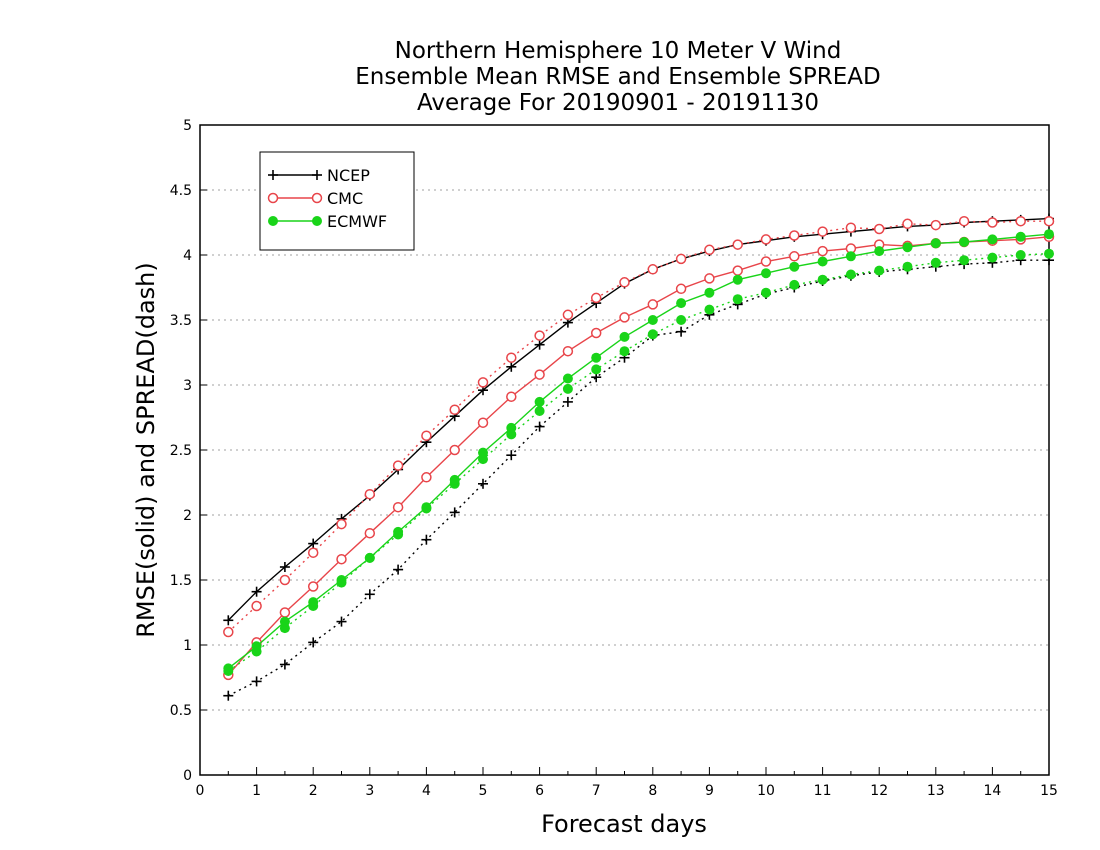 This screenshot has width=1100, height=850. Describe the element at coordinates (200, 791) in the screenshot. I see `x-tick-label-0: 0` at that location.